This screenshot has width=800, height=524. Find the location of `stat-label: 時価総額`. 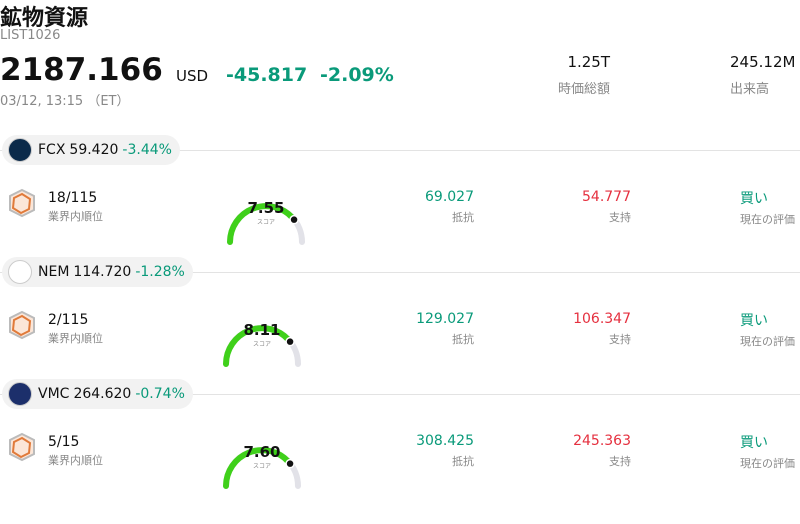

stat-label: 時価総額 is located at coordinates (583, 89).